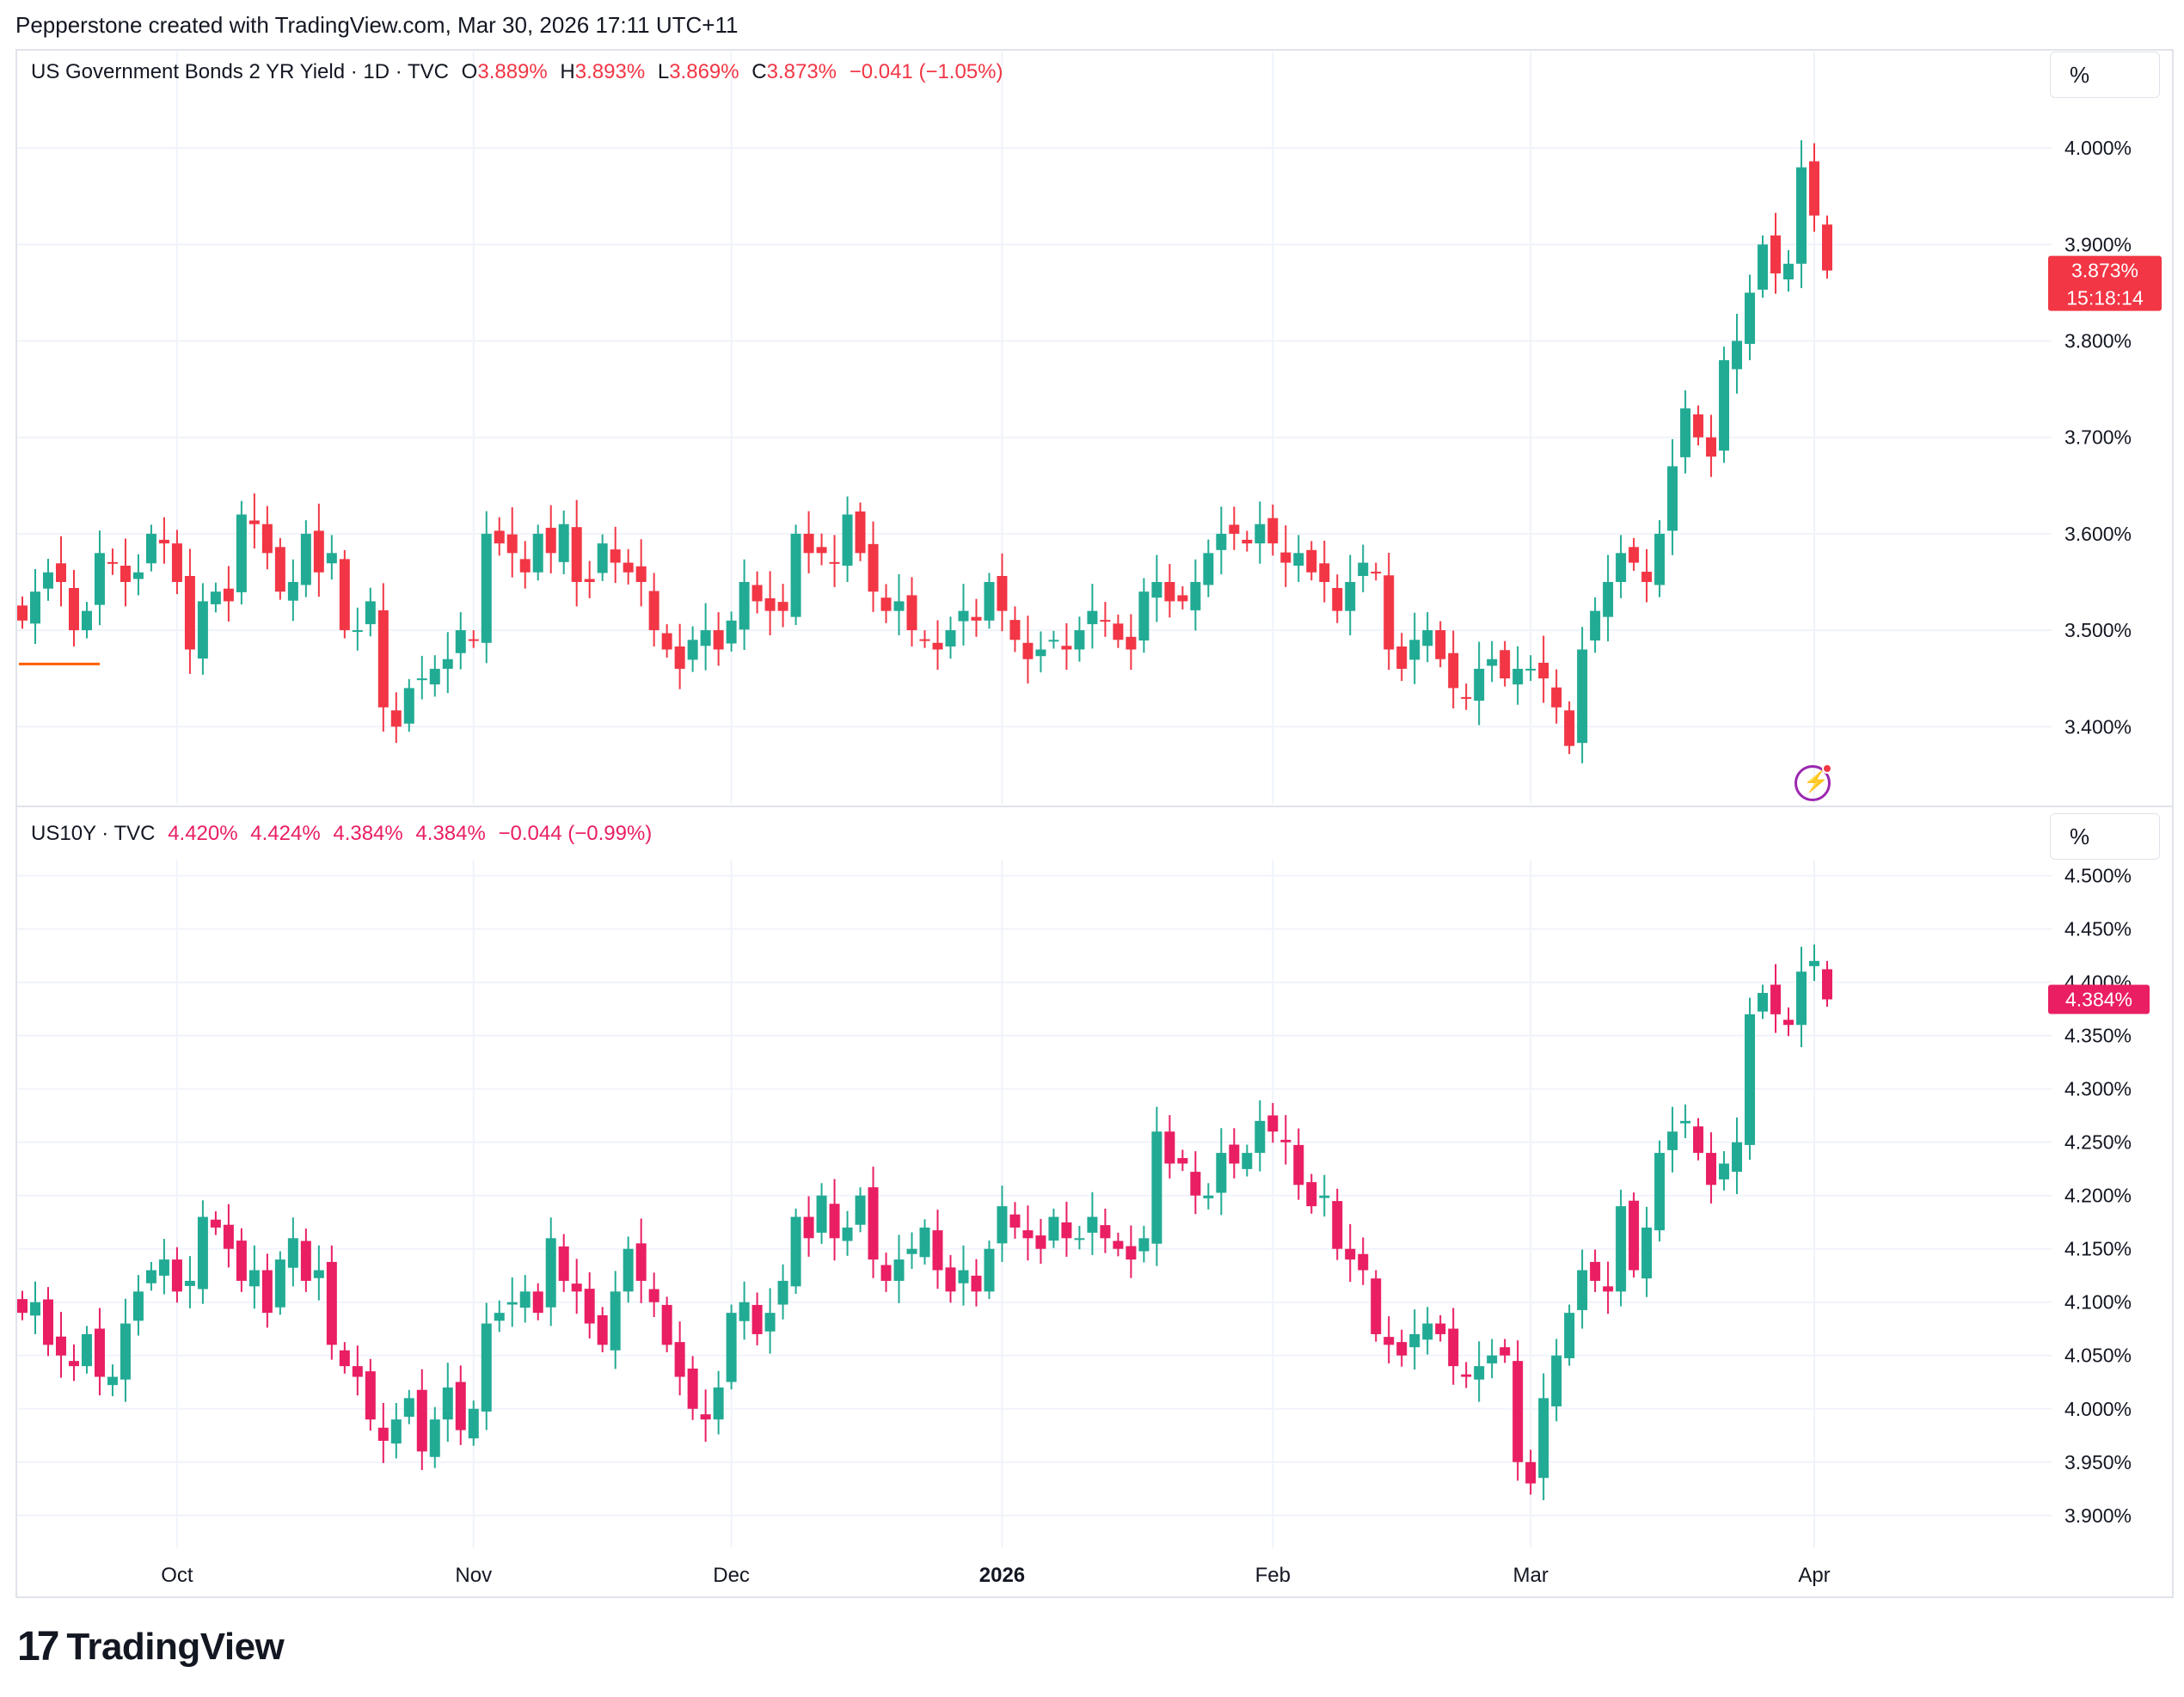 Image resolution: width=2184 pixels, height=1697 pixels. I want to click on pane2-percent-scale-button: %, so click(2105, 836).